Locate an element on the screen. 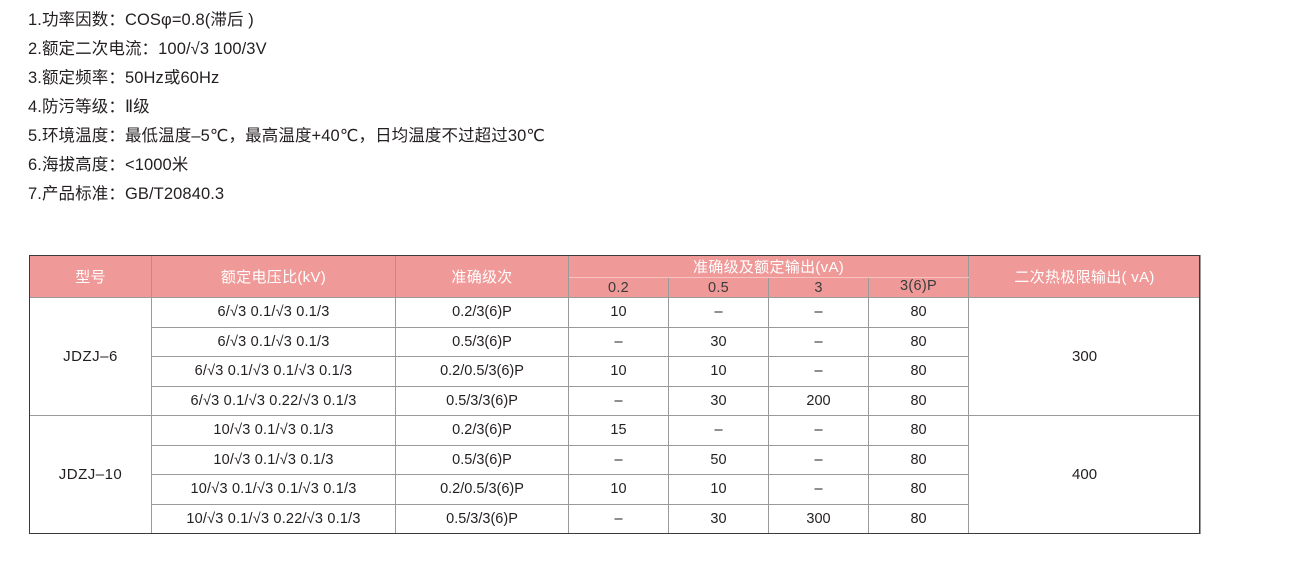 This screenshot has height=583, width=1289. header-accuracy-and-output: 准确级及额定输出(vA) is located at coordinates (768, 266).